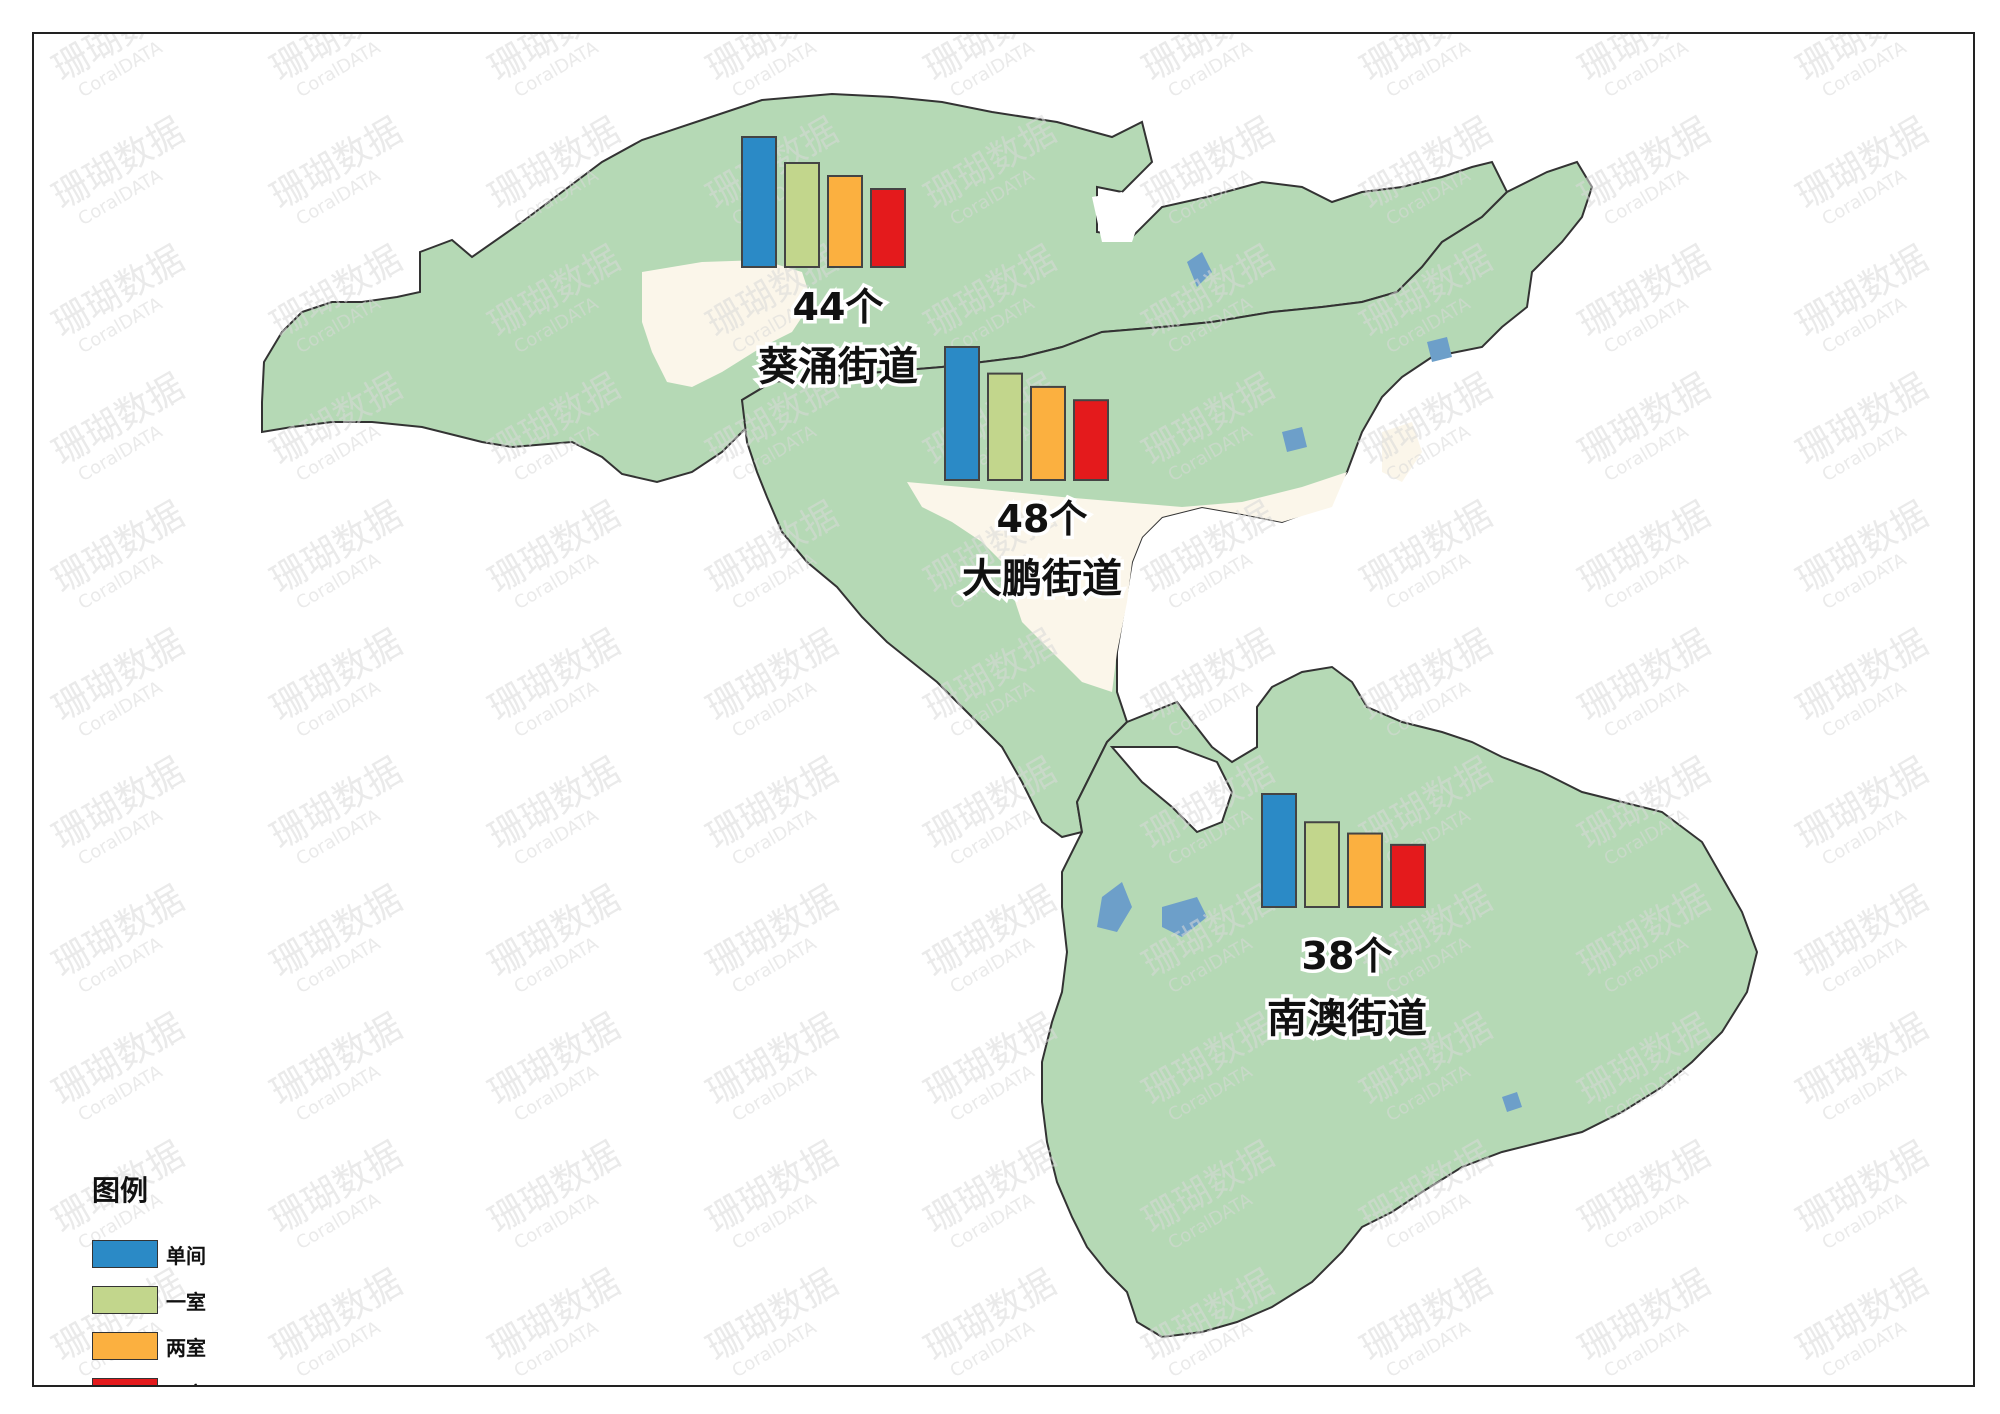 This screenshot has height=1414, width=2000. Describe the element at coordinates (1171, 790) in the screenshot. I see `urban-area-gap` at that location.